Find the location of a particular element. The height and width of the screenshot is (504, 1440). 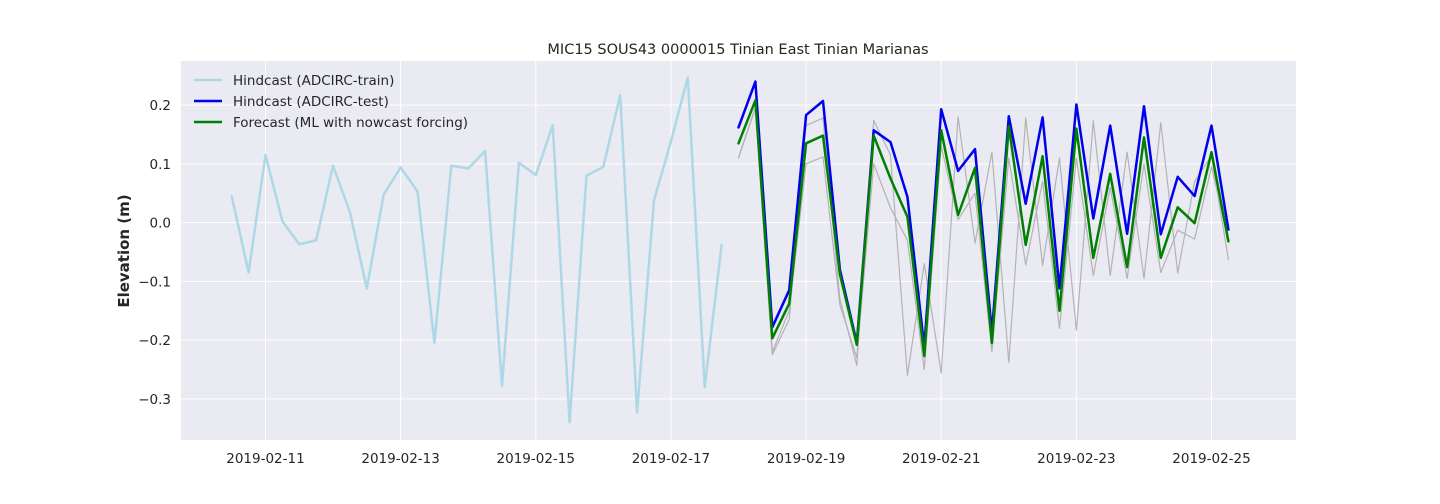

x-tick-label: 2019-02-17 is located at coordinates (671, 459).